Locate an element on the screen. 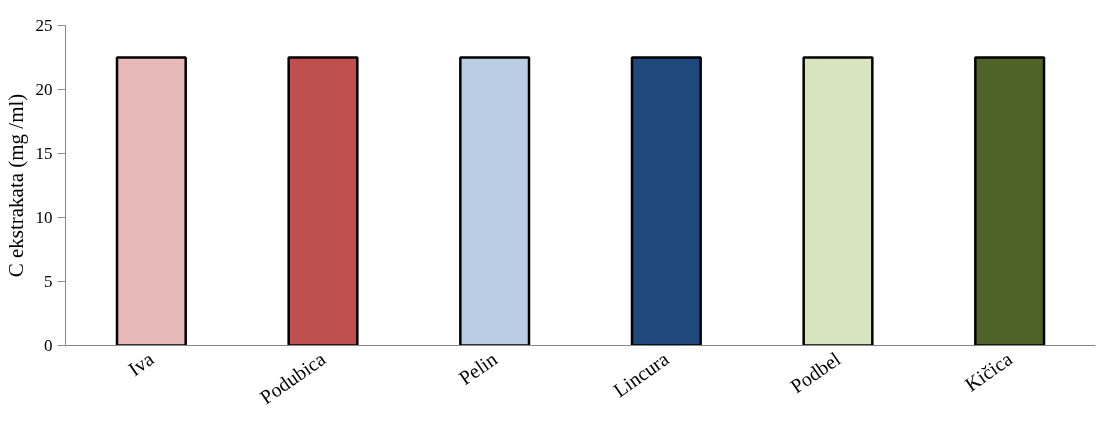 This screenshot has height=430, width=1112. y-tick-label: 10 is located at coordinates (44, 217).